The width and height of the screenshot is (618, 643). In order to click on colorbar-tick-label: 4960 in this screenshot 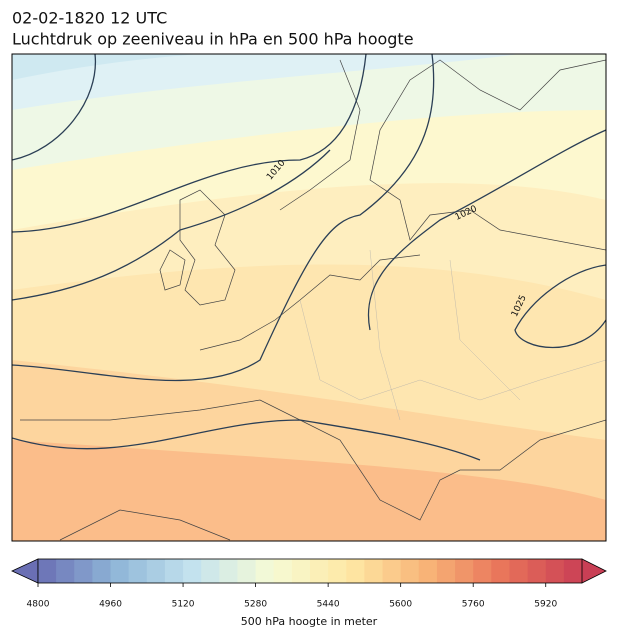, I will do `click(110, 605)`.